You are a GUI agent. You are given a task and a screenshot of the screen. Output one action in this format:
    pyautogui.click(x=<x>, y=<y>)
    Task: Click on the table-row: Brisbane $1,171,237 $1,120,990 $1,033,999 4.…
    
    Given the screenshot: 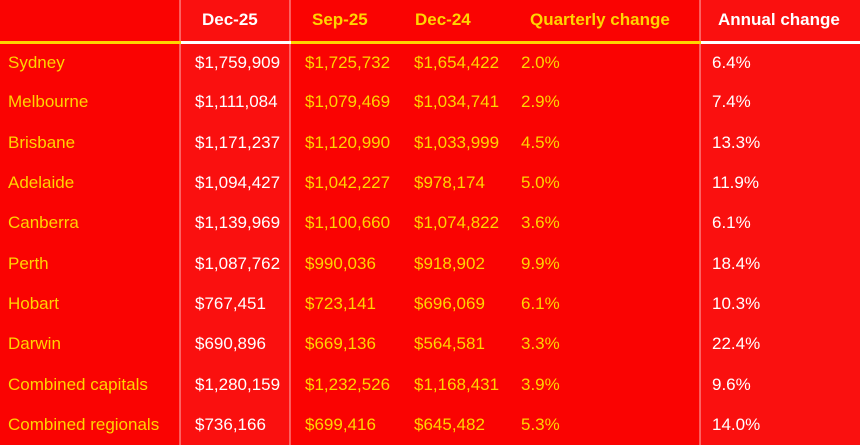 What is the action you would take?
    pyautogui.click(x=430, y=142)
    